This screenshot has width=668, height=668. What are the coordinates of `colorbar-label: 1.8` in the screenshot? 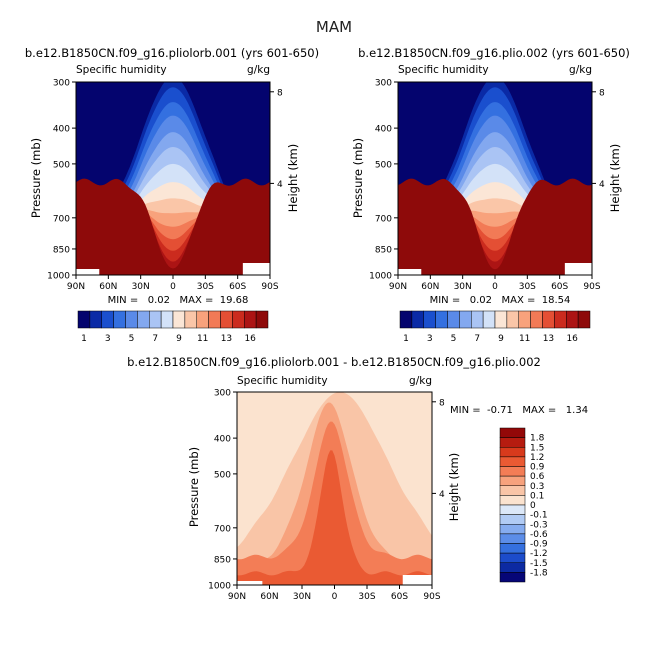 It's located at (537, 439).